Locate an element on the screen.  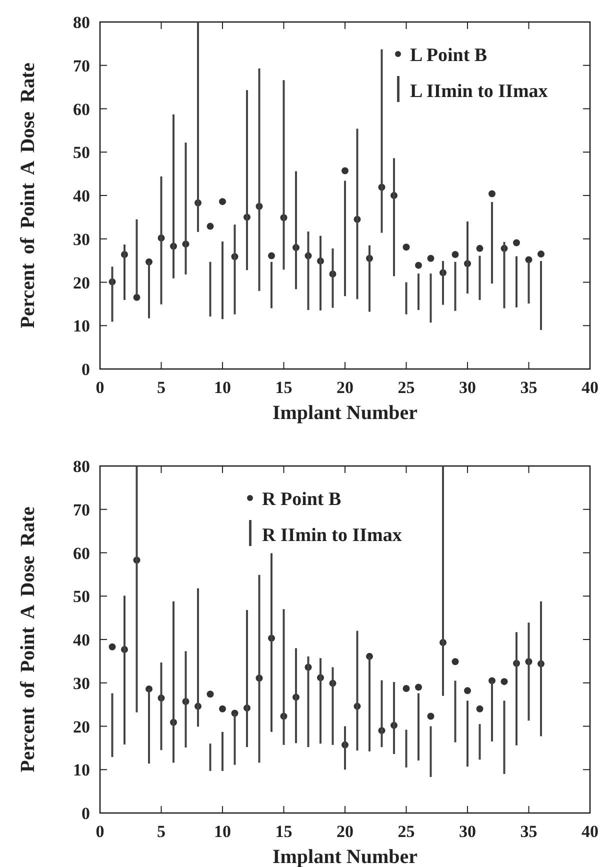
y-tick-label: 70 is located at coordinates (81, 66).